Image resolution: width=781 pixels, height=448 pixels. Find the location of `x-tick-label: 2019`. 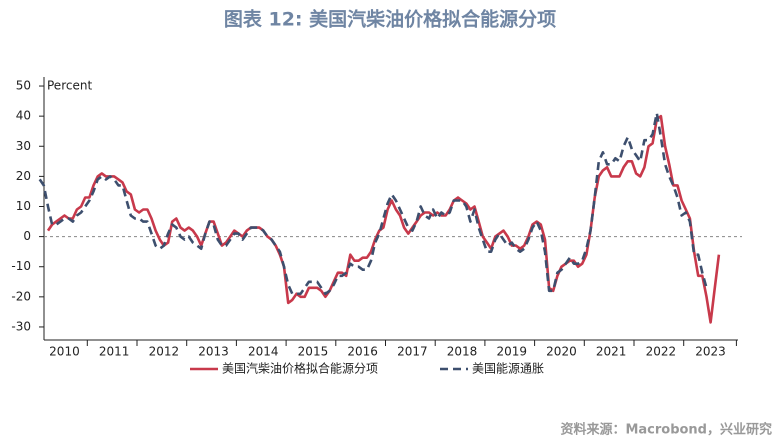

x-tick-label: 2019 is located at coordinates (511, 352).